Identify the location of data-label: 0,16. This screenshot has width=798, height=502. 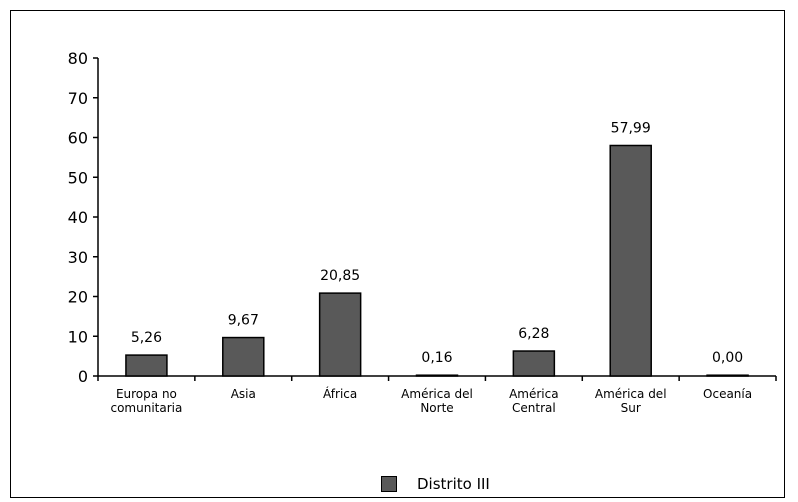
(436, 358).